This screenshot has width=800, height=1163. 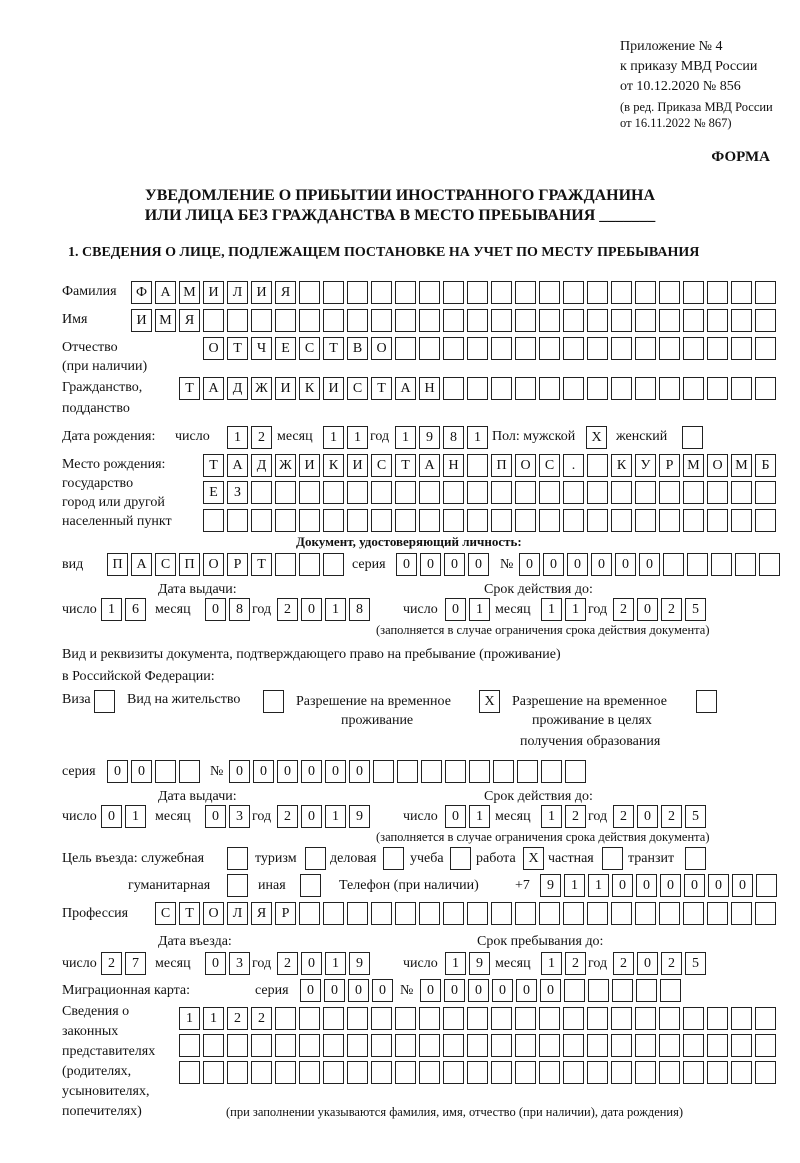 I want to click on char-cell: В, so click(x=357, y=348).